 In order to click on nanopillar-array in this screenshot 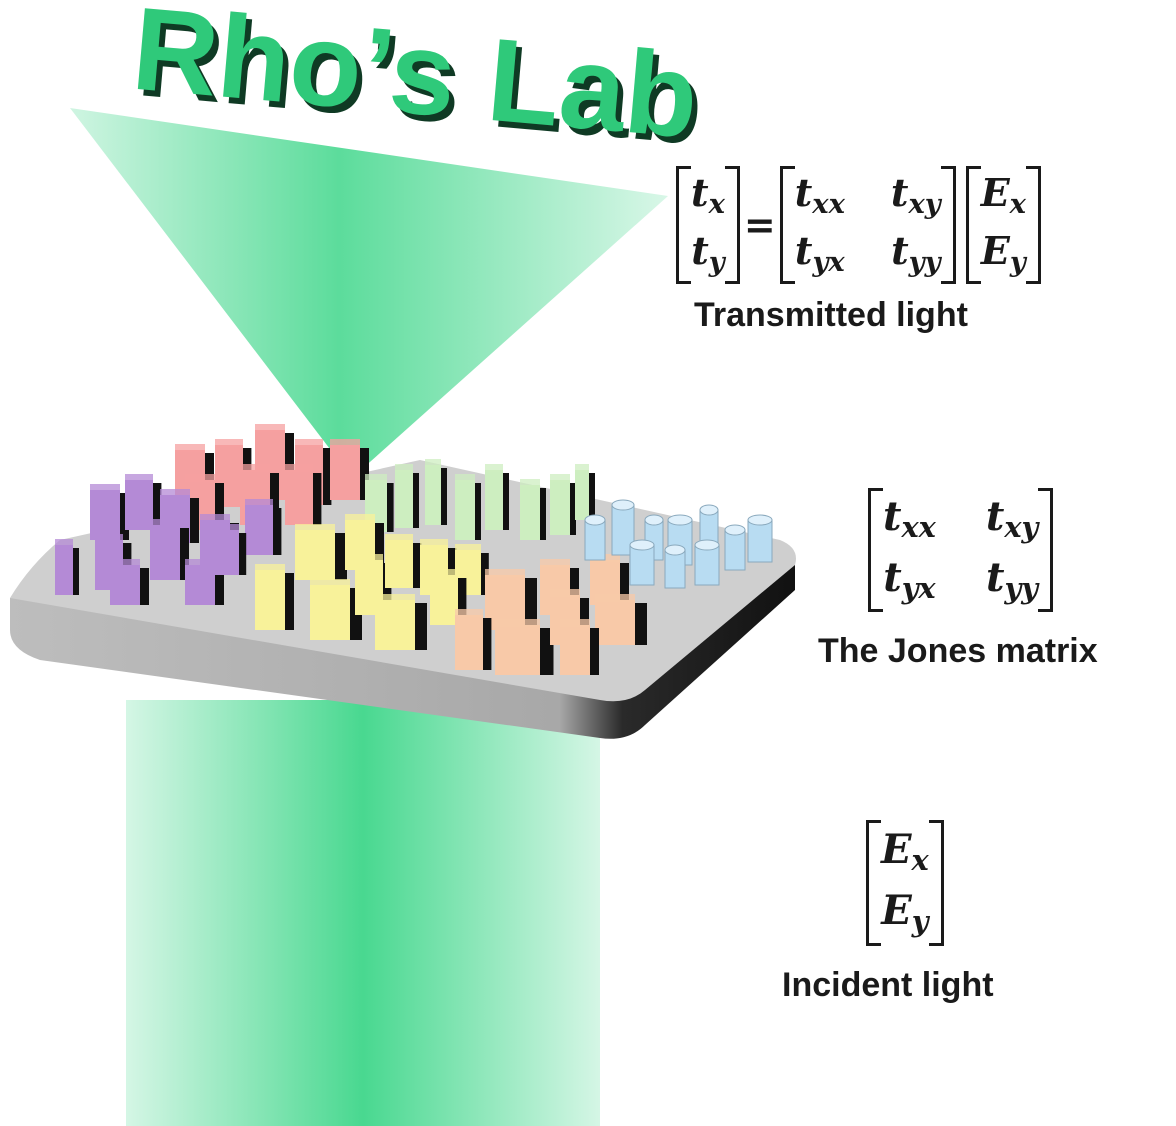, I will do `click(414, 549)`.